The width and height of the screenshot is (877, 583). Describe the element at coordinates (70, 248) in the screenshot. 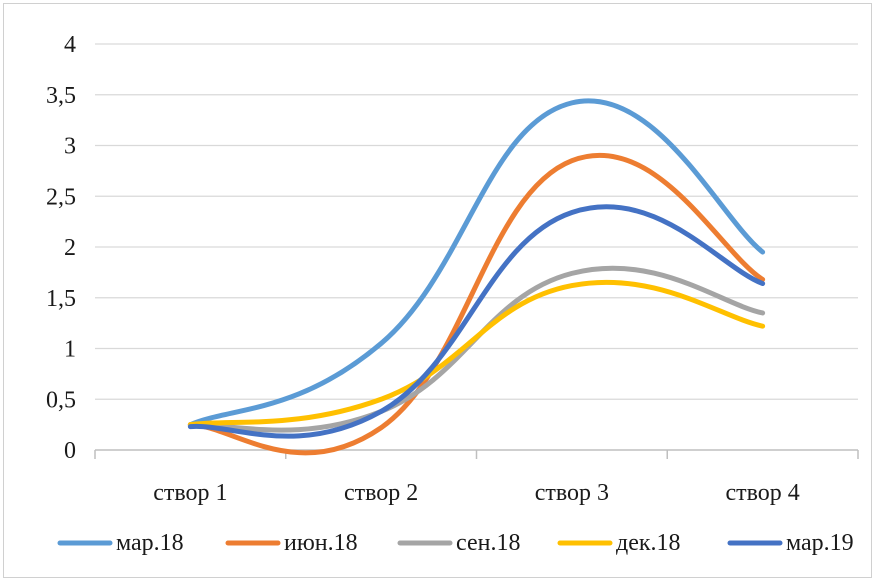

I see `y-tick-label: 2` at that location.